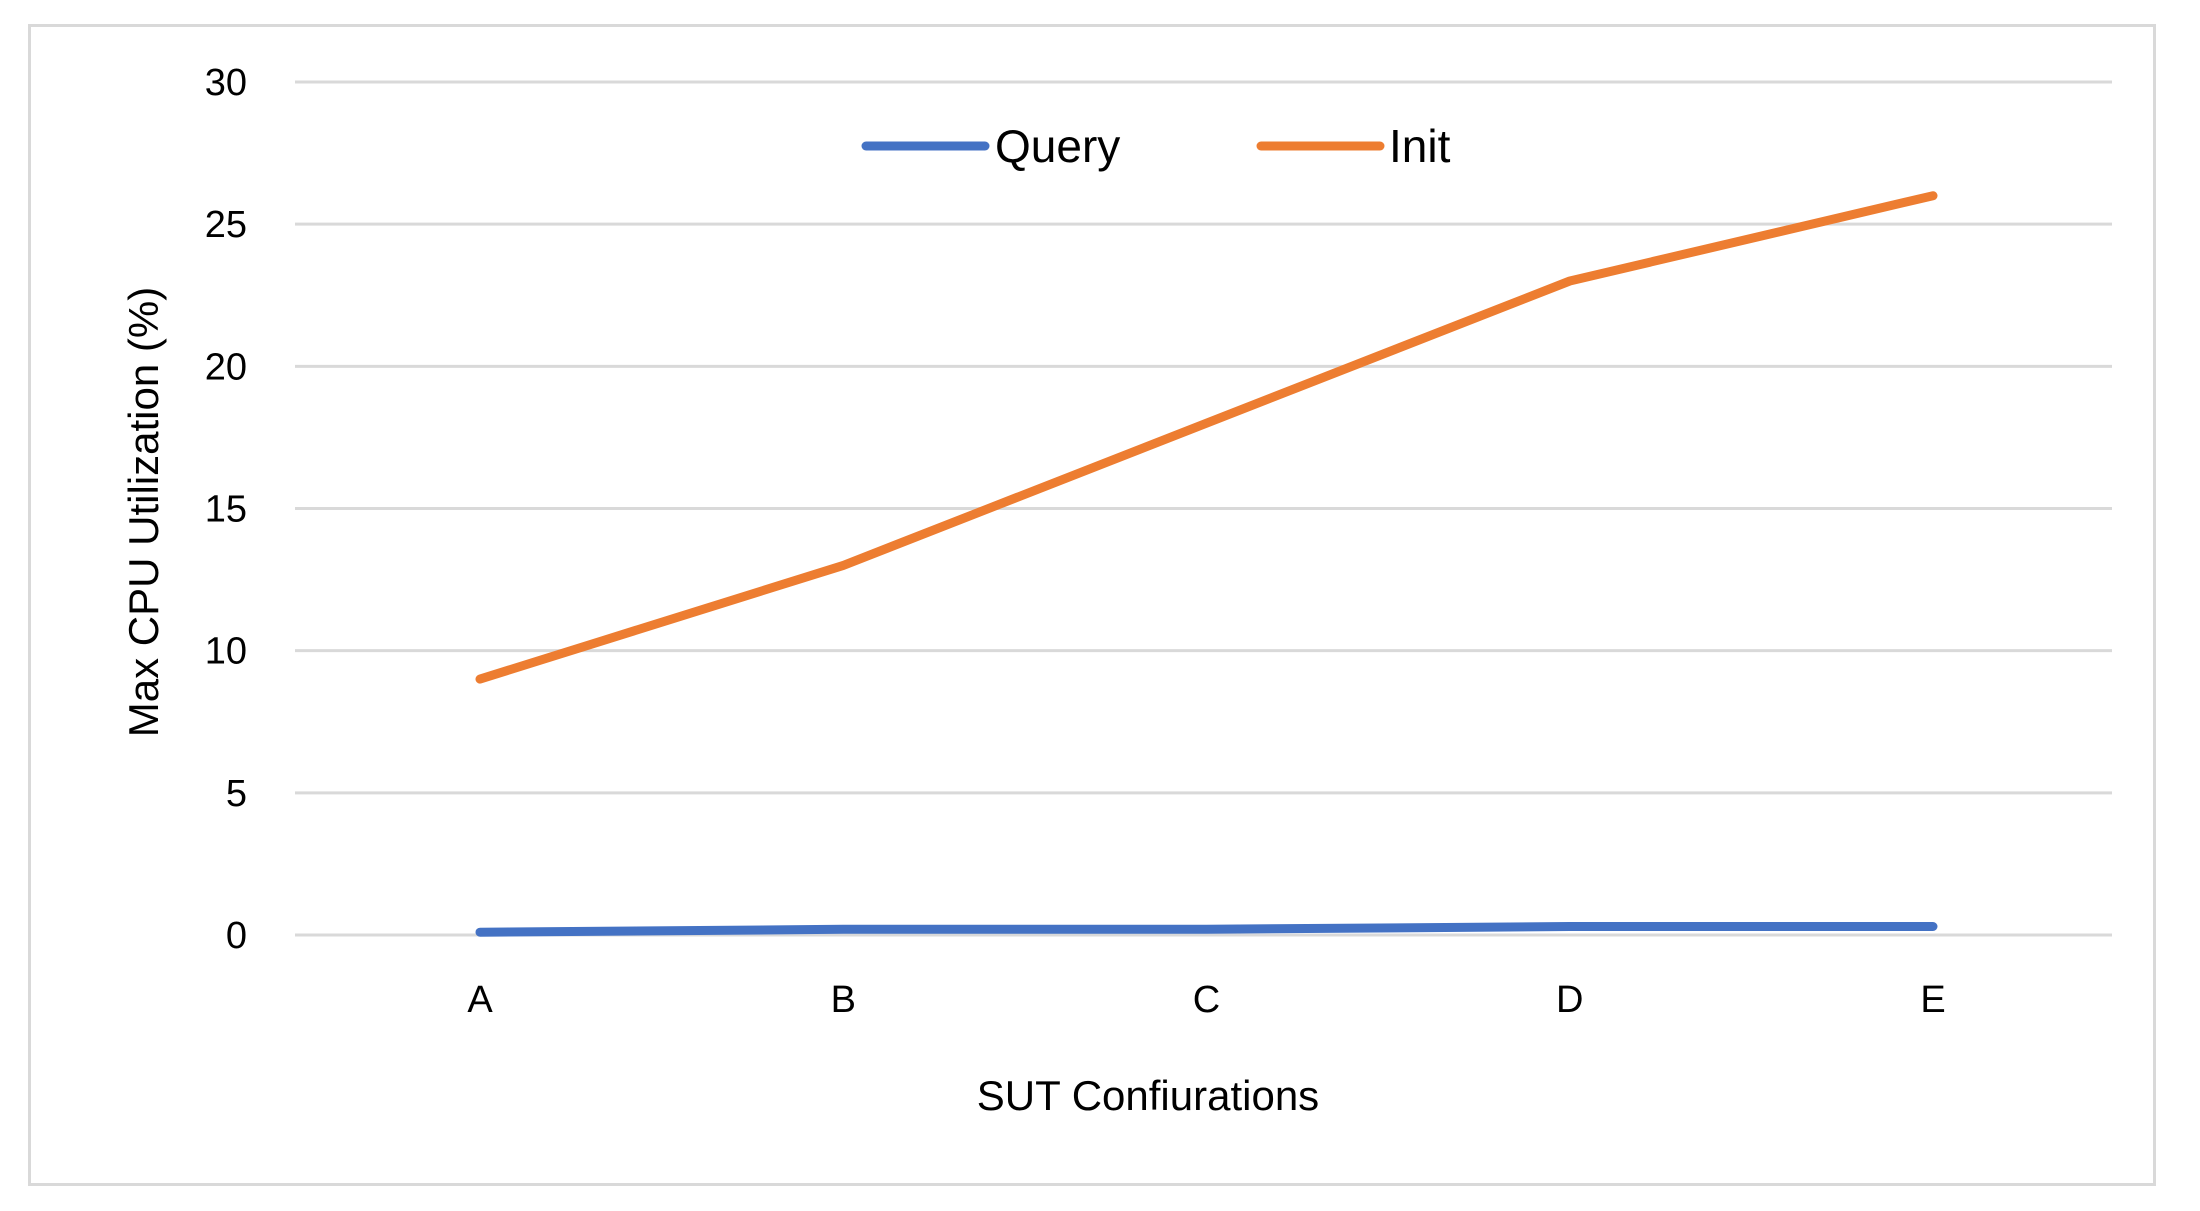  Describe the element at coordinates (226, 83) in the screenshot. I see `y-tick-label-30: 30` at that location.